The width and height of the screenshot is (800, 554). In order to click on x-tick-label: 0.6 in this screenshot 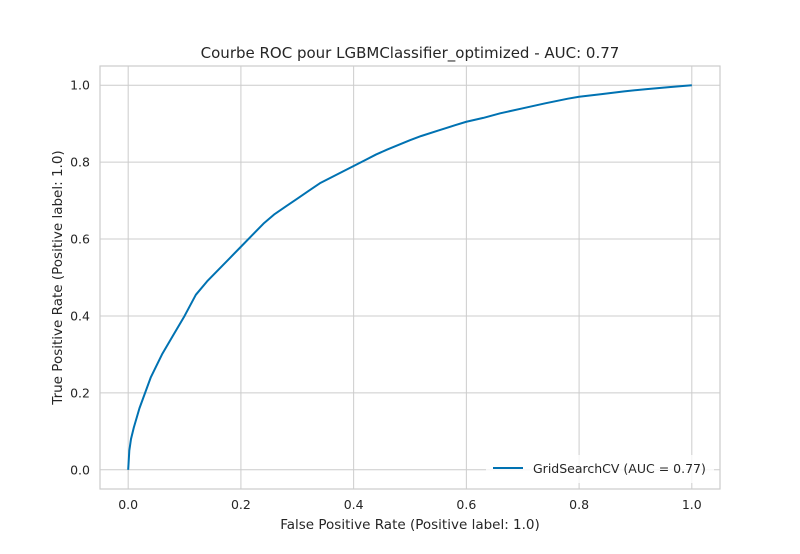, I will do `click(466, 504)`.